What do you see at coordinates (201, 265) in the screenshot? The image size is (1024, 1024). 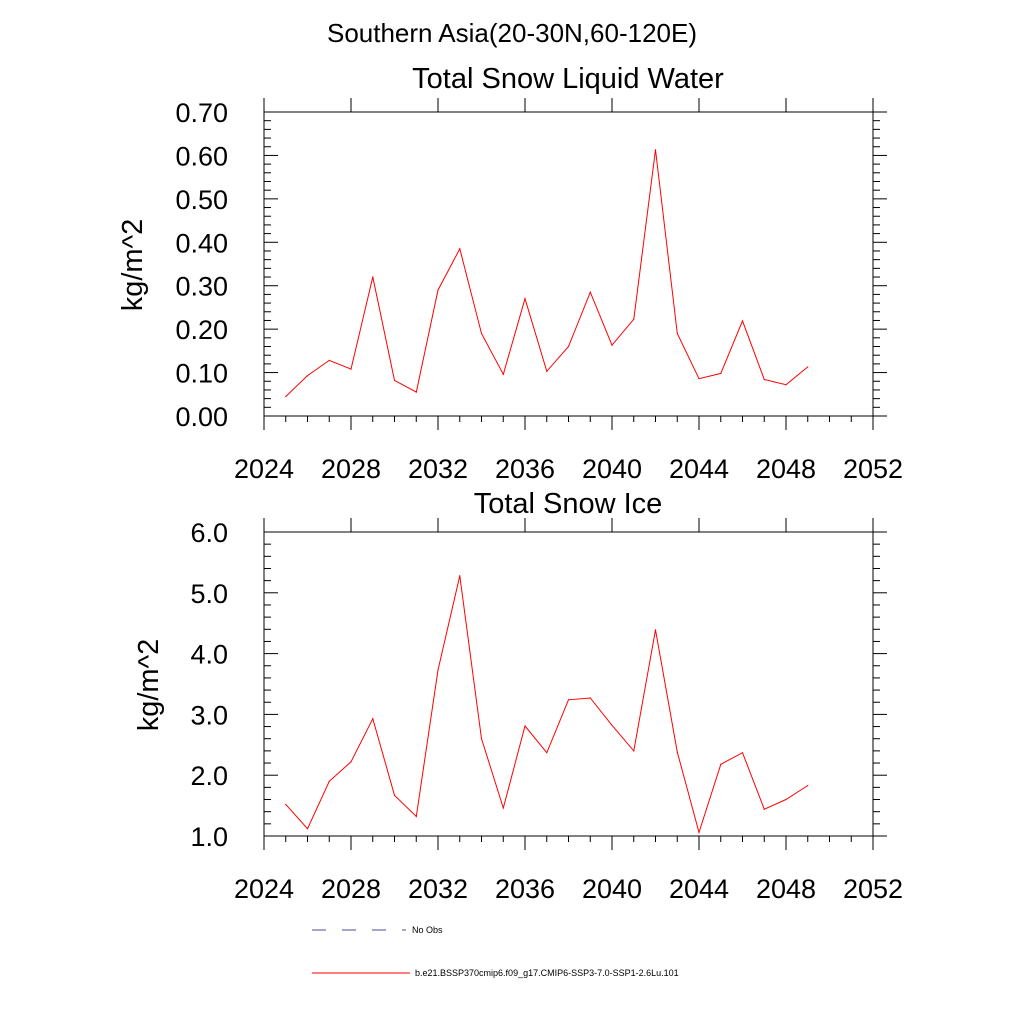 I see `y-tick-labels: 0.00 0.10 0.20 0.30 0.40 0.50 0.60 0.70` at bounding box center [201, 265].